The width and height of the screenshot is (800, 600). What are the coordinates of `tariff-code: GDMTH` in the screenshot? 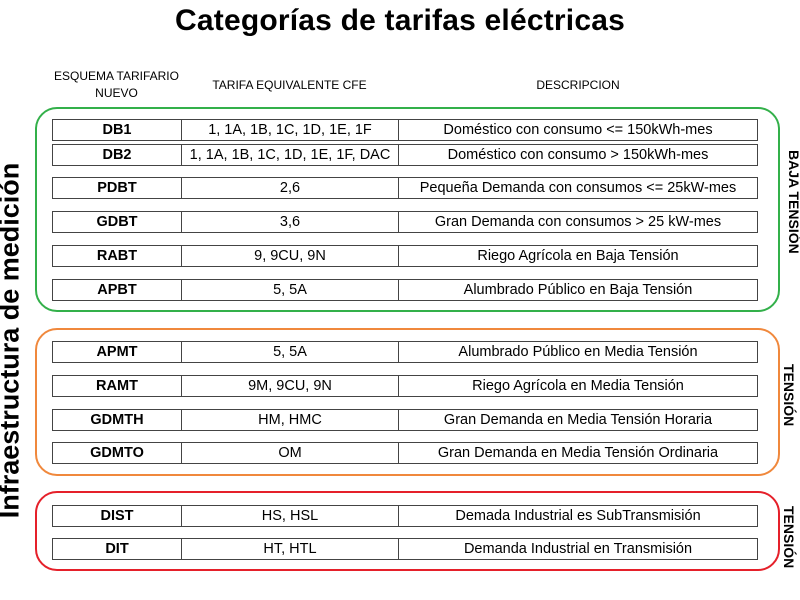 It's located at (117, 420).